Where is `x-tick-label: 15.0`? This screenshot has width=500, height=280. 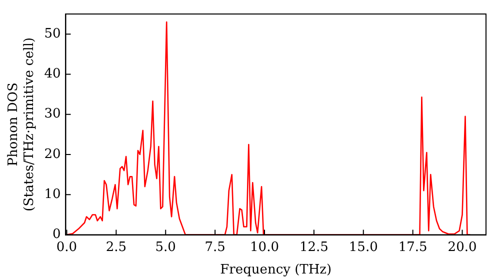 x-tick-label: 15.0 is located at coordinates (363, 247).